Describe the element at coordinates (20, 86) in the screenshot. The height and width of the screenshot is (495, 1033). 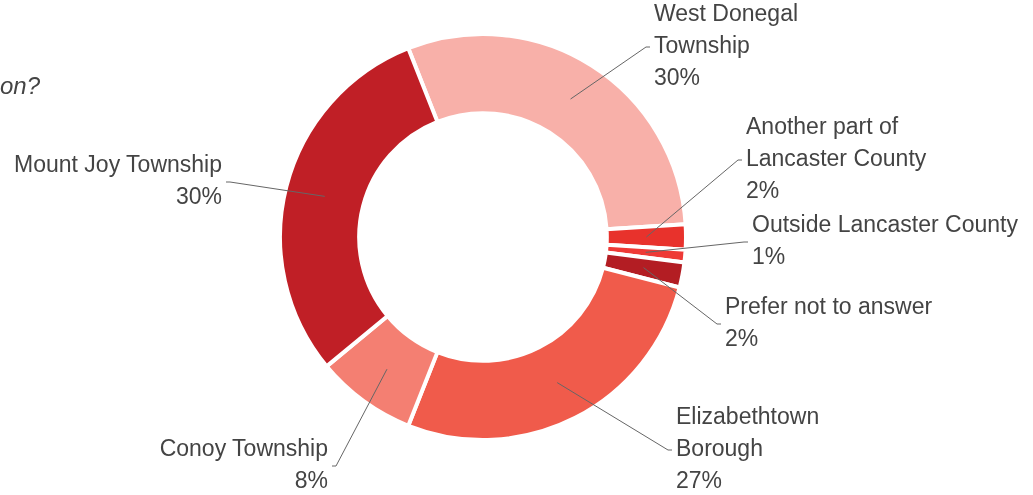
I see `text: on?` at that location.